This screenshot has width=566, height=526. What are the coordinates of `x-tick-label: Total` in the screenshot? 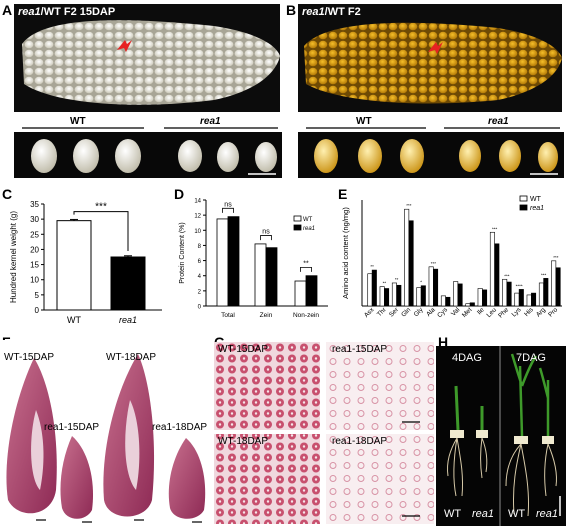 It's located at (228, 315).